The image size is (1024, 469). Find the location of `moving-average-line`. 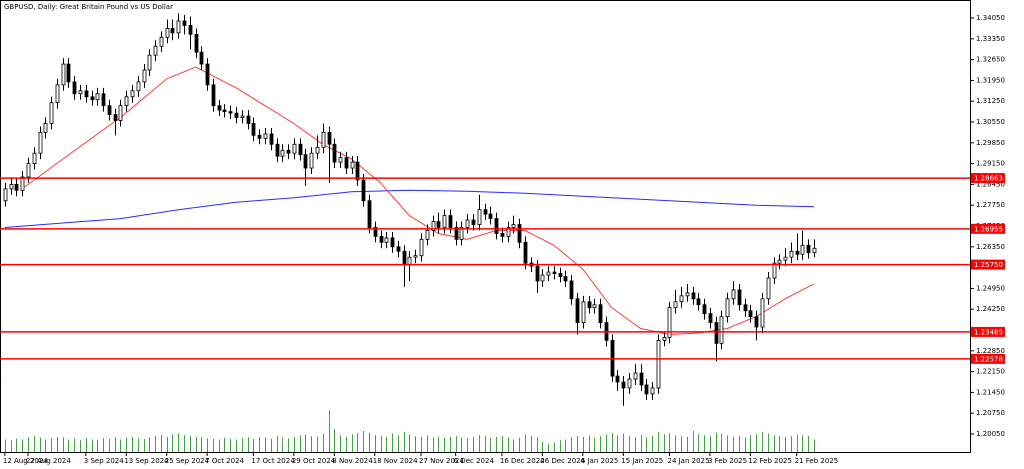

moving-average-line is located at coordinates (409, 208).